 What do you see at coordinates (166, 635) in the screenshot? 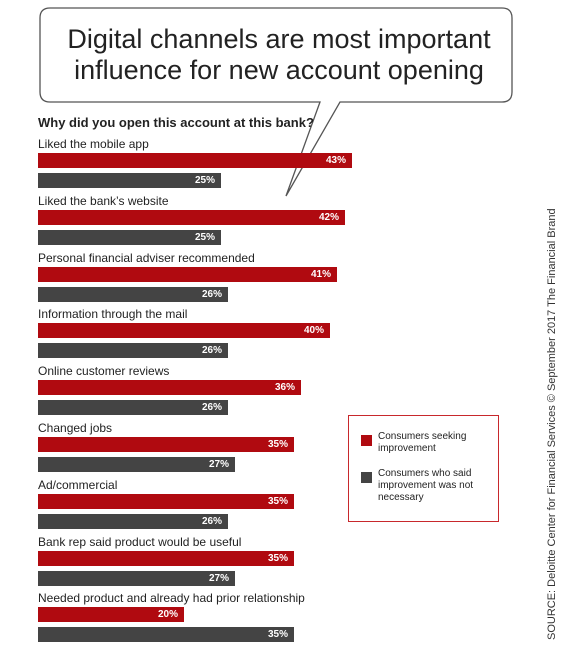
I see `bar-not-necessary: 35%` at bounding box center [166, 635].